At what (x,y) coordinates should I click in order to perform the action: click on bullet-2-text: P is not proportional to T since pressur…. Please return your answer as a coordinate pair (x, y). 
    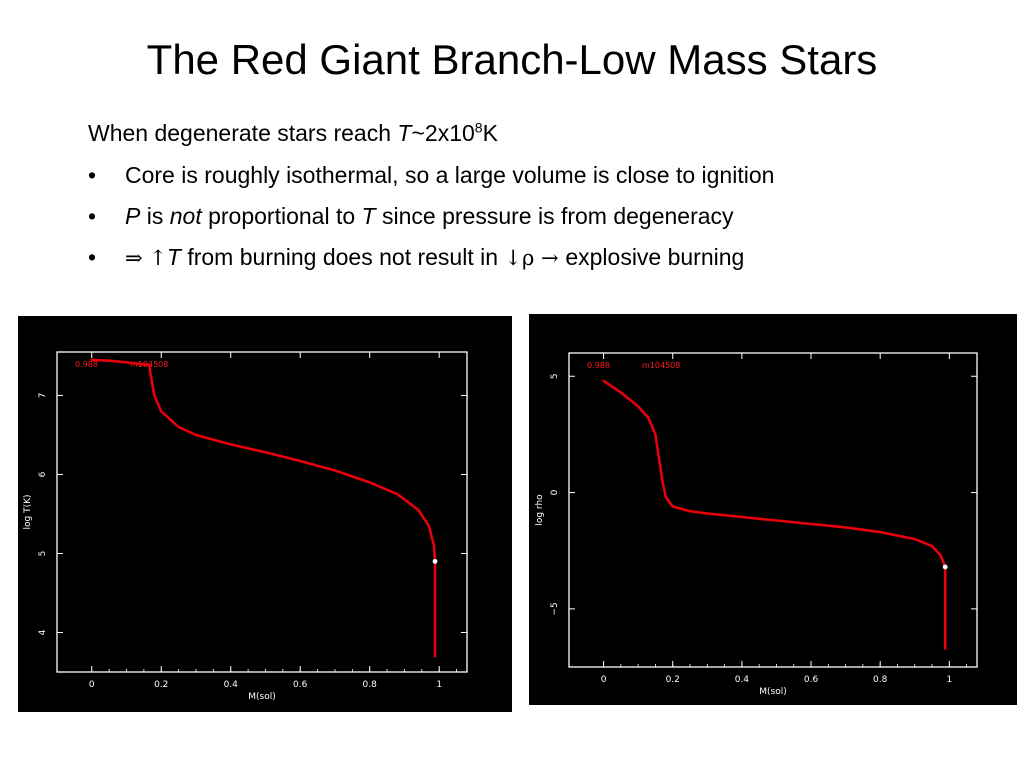
    Looking at the image, I should click on (429, 216).